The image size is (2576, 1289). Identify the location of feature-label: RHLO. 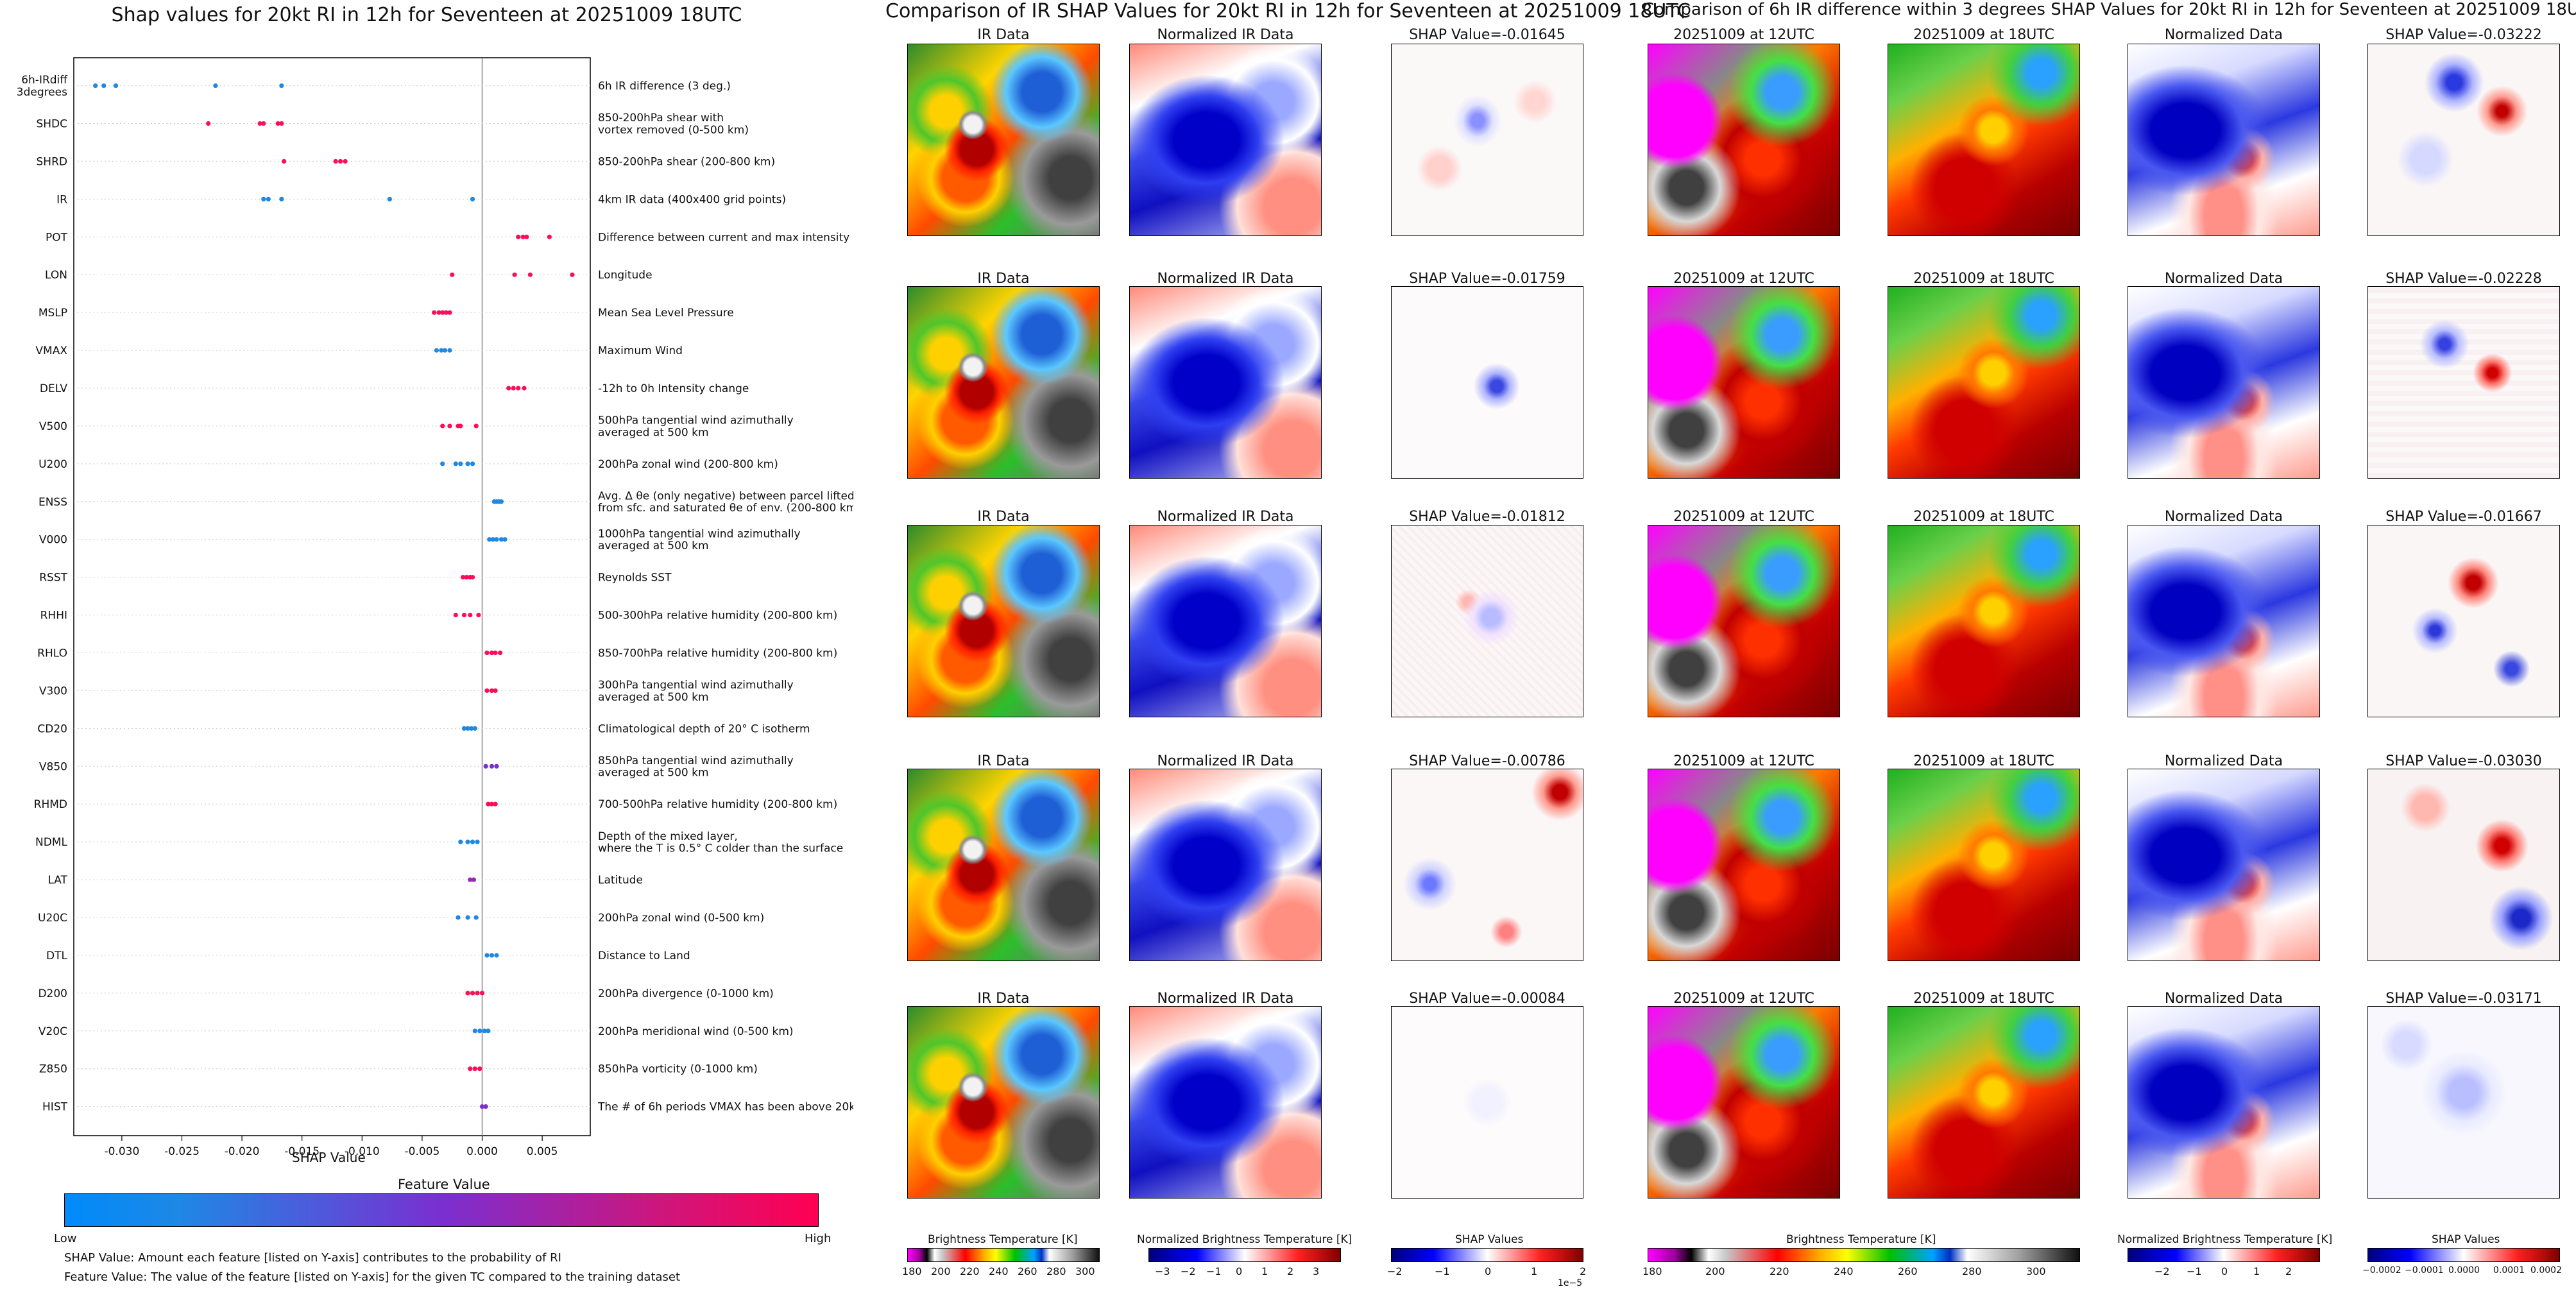
(52, 653).